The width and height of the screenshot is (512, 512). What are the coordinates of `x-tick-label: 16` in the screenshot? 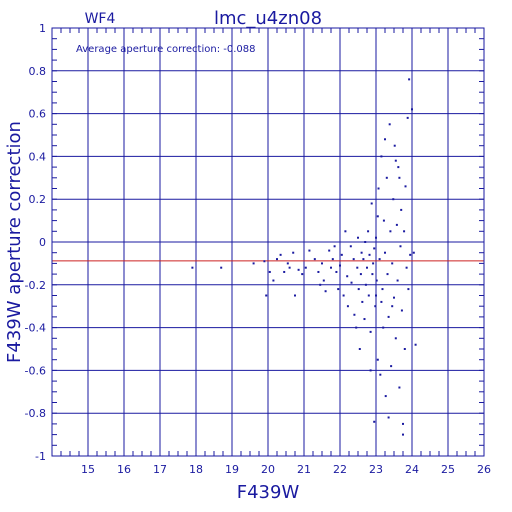 It's located at (124, 469).